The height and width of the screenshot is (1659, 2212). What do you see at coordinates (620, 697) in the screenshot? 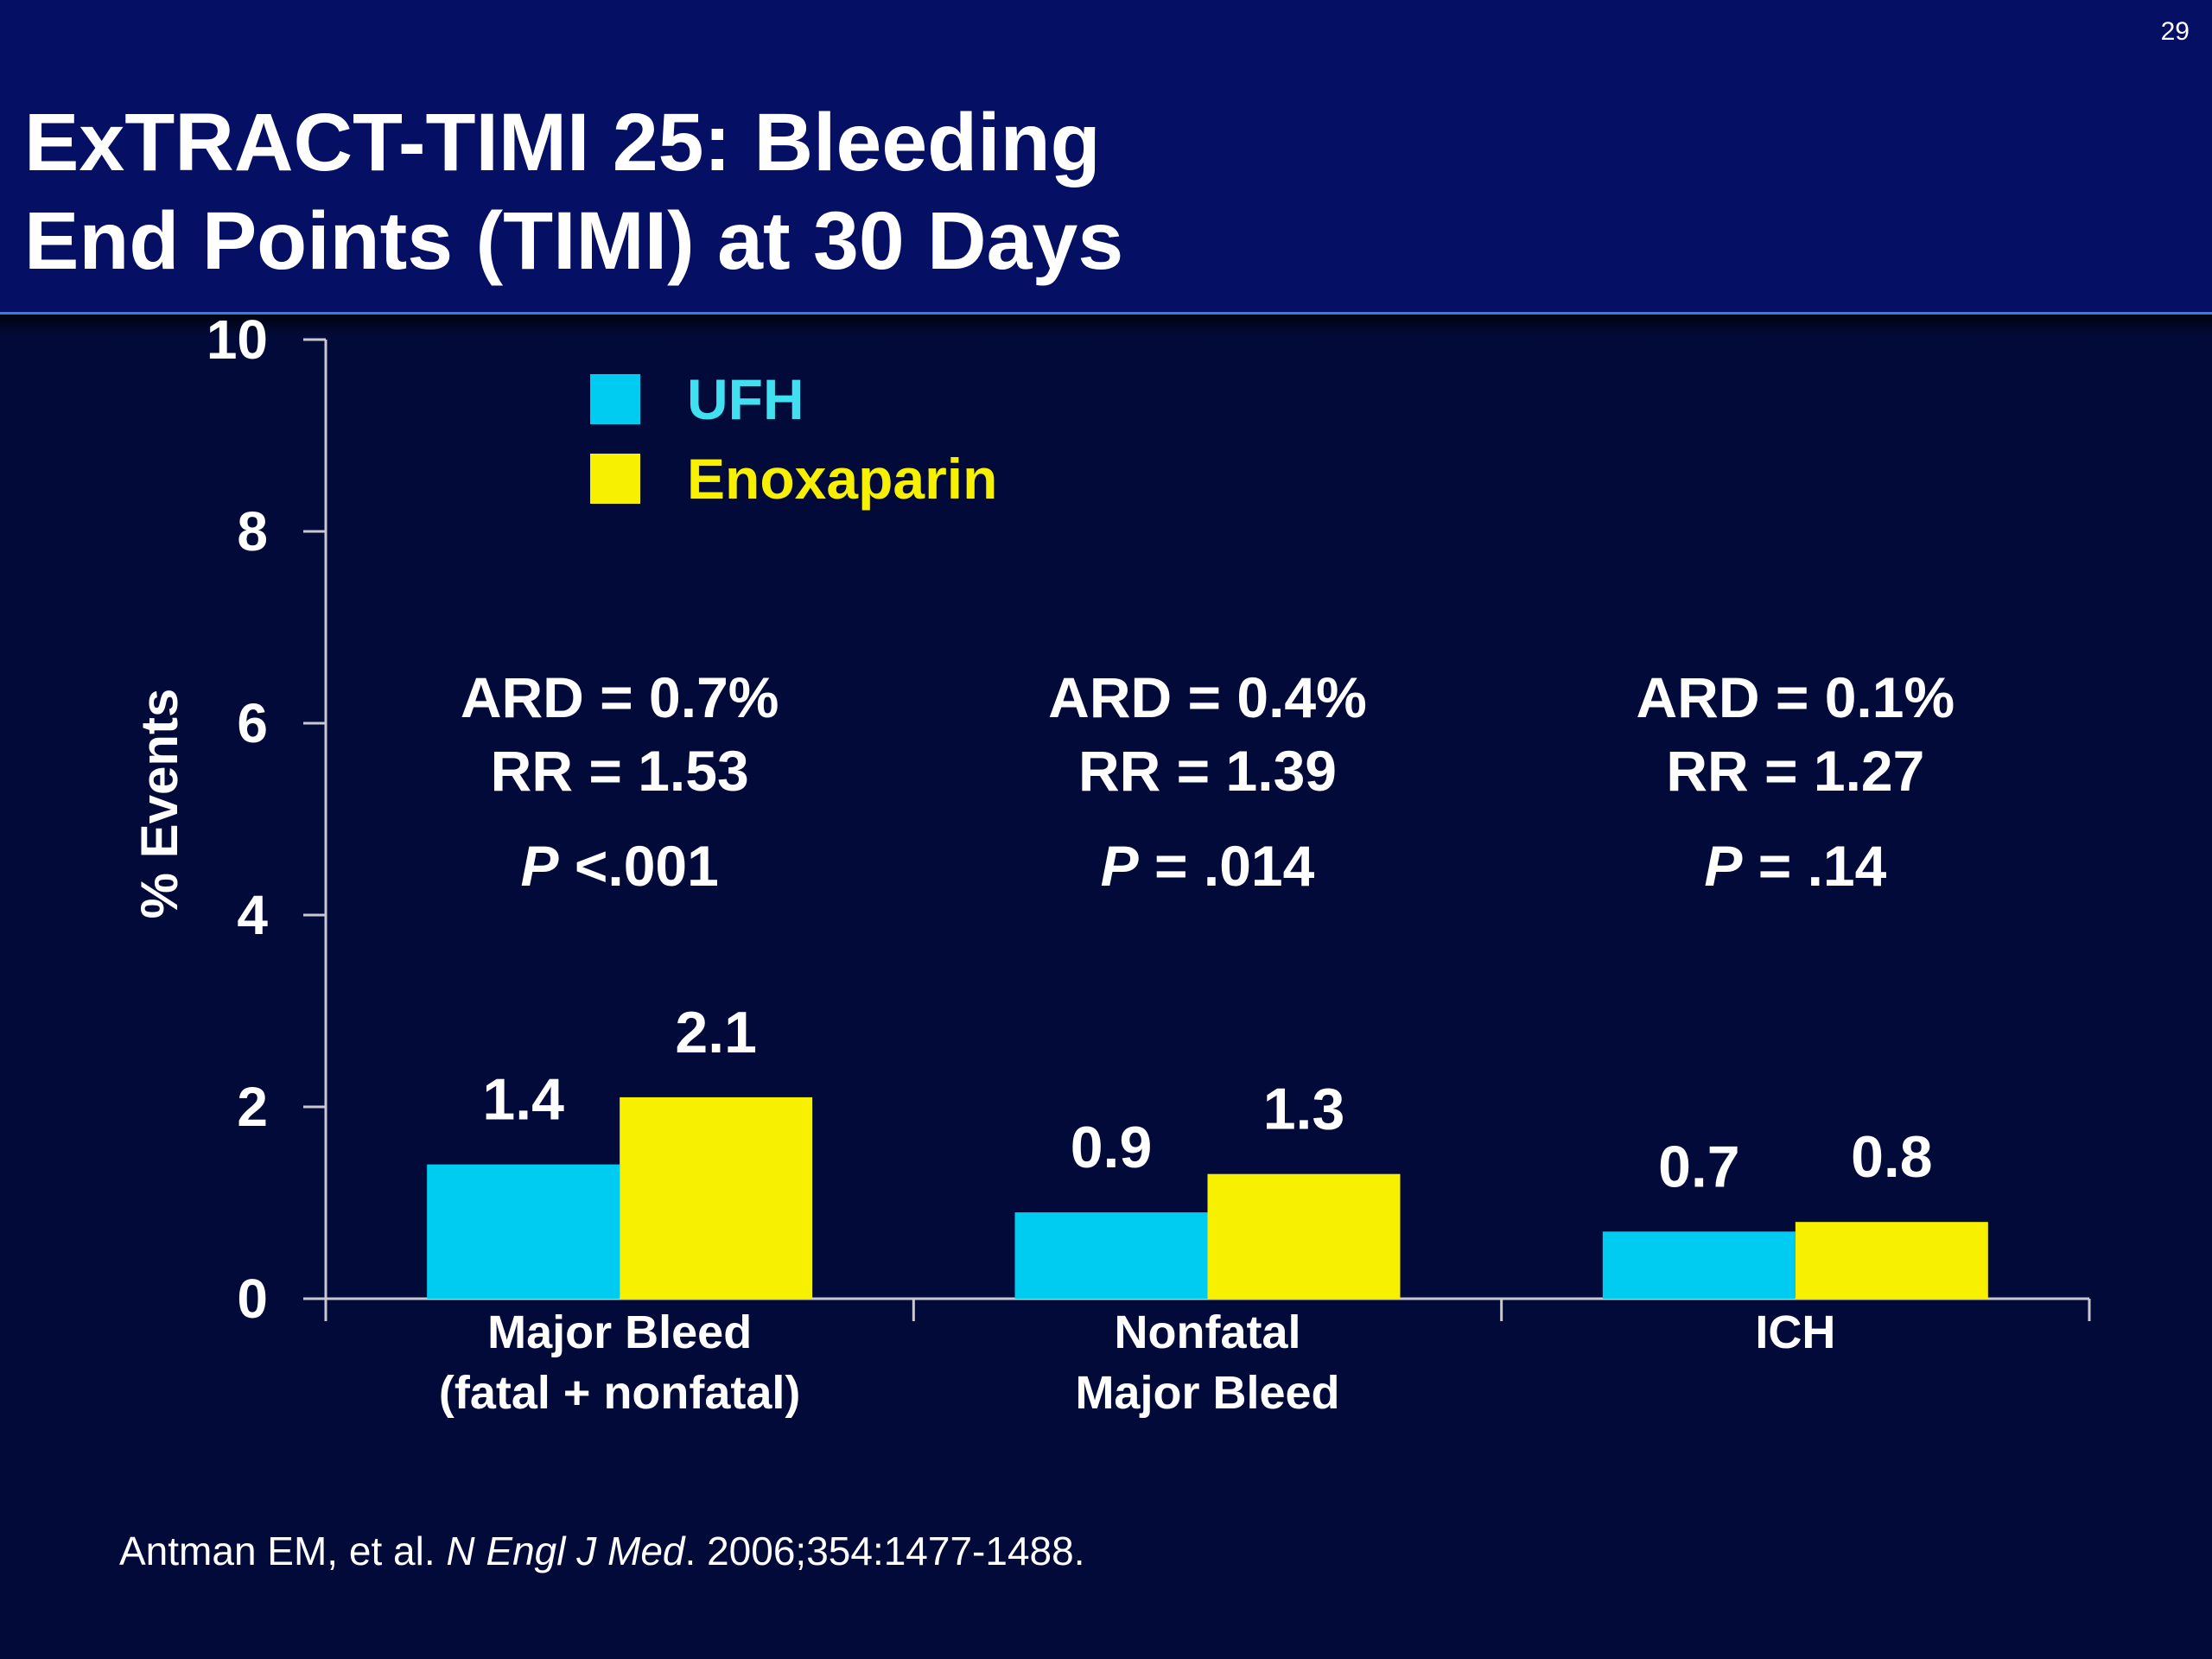
I see `annotation-ard: ARD = 0.7%` at bounding box center [620, 697].